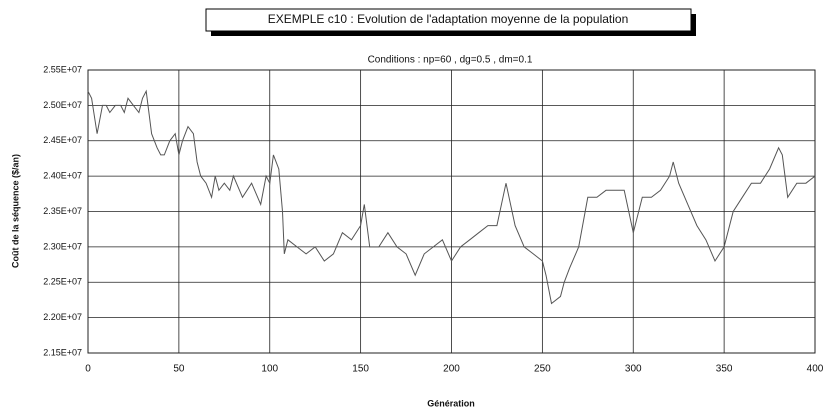 The image size is (829, 410). I want to click on y-tick-label: 2.55E+07, so click(62, 69).